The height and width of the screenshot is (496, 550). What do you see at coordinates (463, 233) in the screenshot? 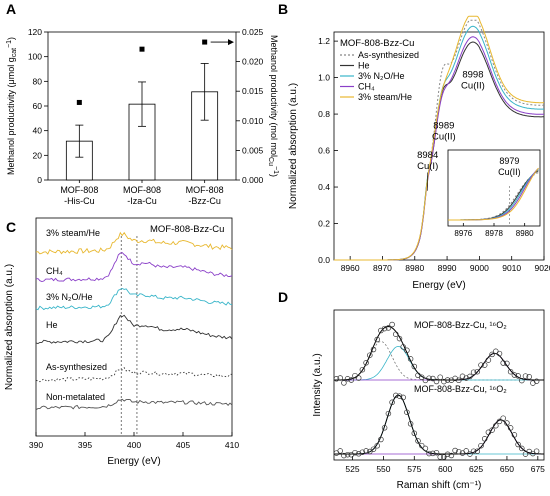
I see `inset-x-tick-label: 8976` at bounding box center [463, 233].